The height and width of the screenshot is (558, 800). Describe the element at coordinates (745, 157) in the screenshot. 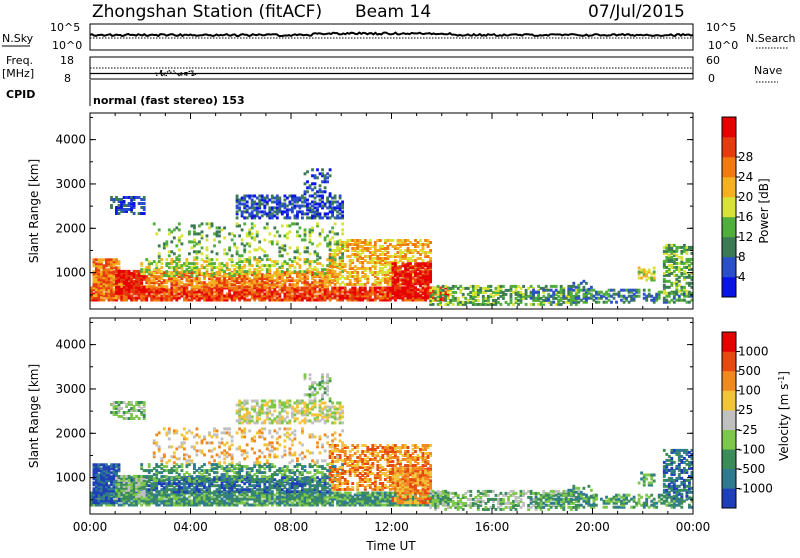

I see `colorbar-tick-label: 28` at that location.